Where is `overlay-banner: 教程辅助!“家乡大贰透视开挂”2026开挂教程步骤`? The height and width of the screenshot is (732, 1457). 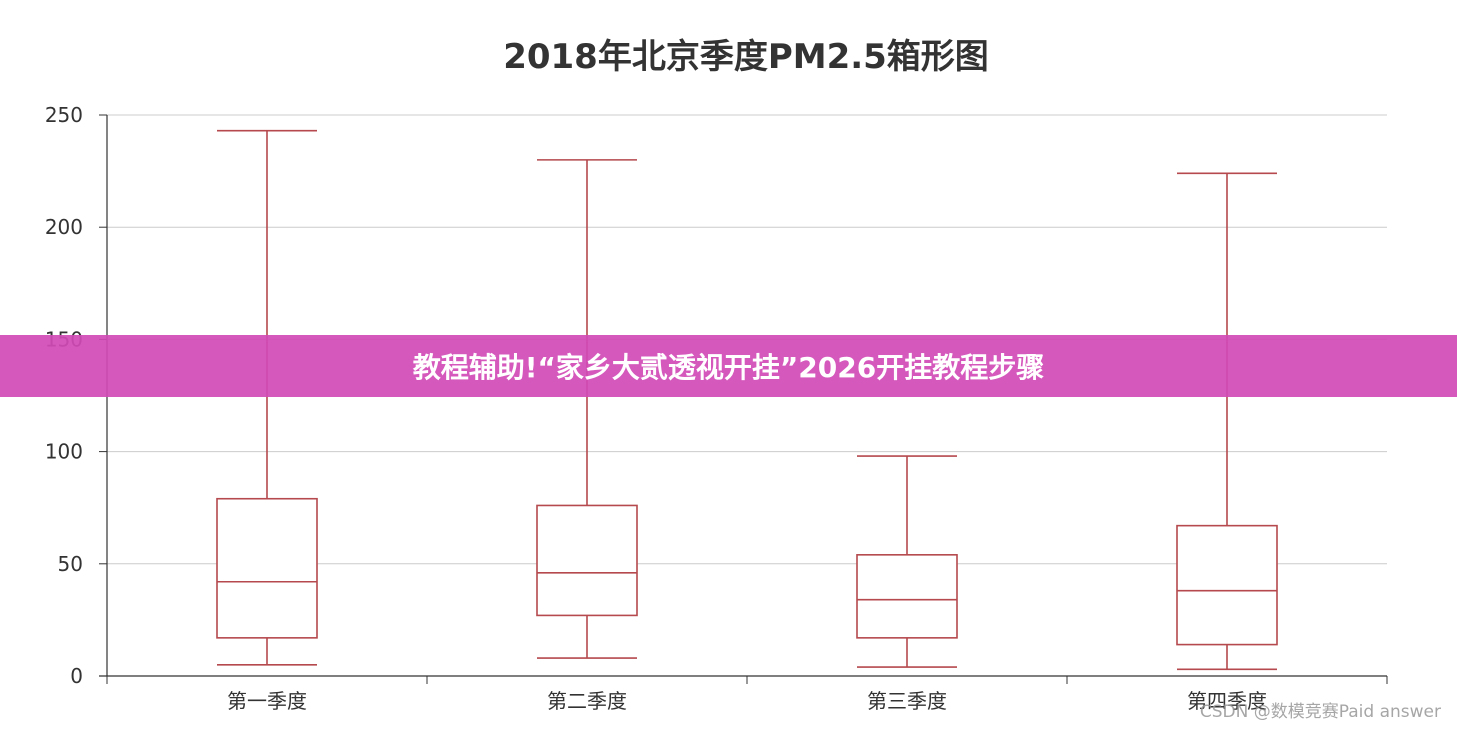
overlay-banner: 教程辅助!“家乡大贰透视开挂”2026开挂教程步骤 is located at coordinates (728, 366).